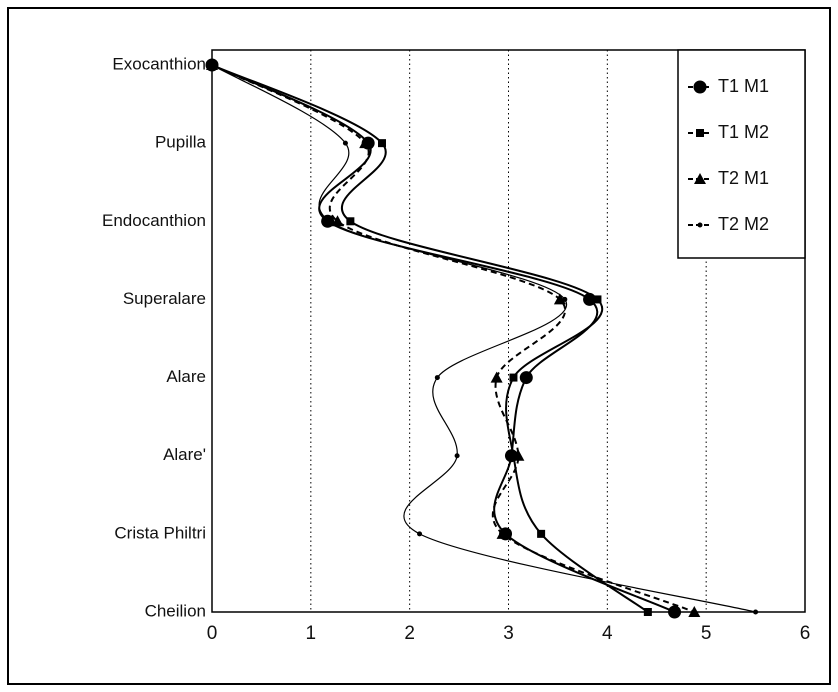  Describe the element at coordinates (741, 154) in the screenshot. I see `legend: T1 M1 T1 M2 T2 M1 T2 M2` at that location.